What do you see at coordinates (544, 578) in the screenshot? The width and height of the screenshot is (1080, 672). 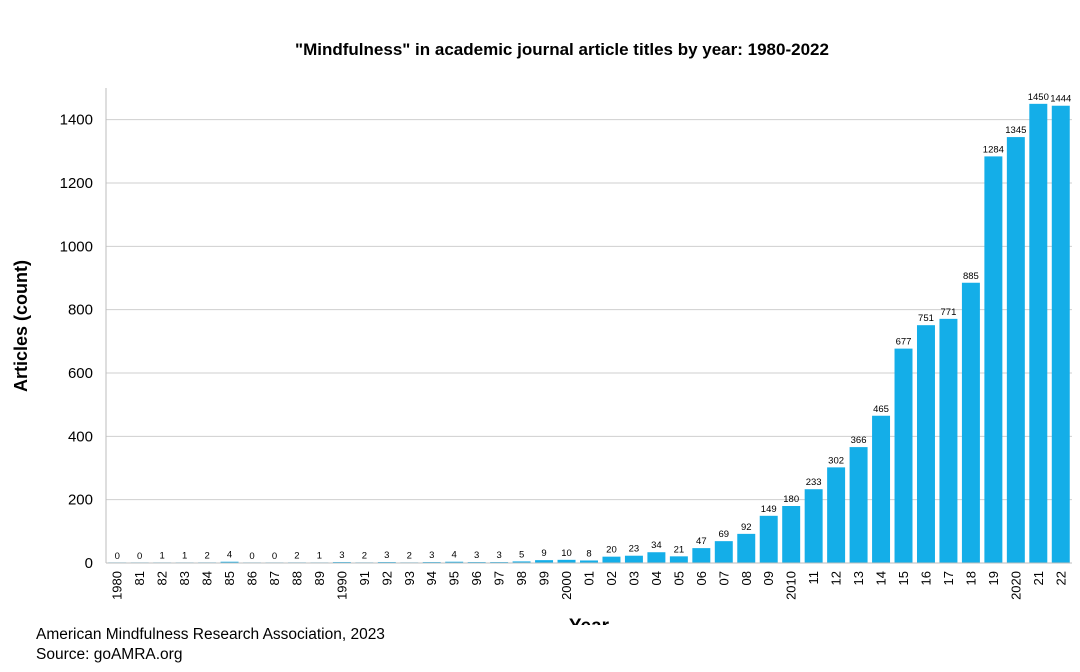 I see `x-tick-label: 99` at bounding box center [544, 578].